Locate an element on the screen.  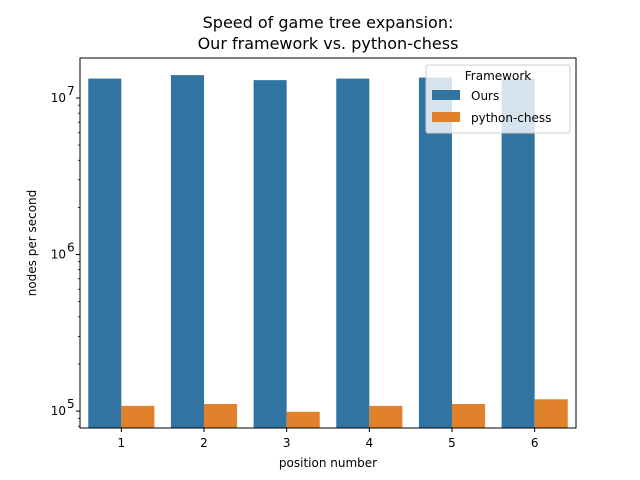
legend-frame is located at coordinates (498, 99).